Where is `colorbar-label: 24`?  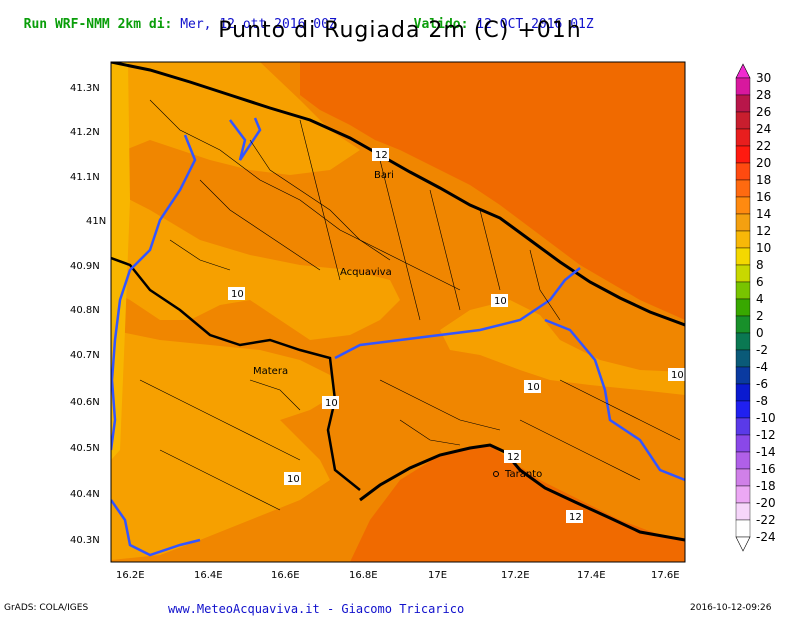
colorbar-label: 24 is located at coordinates (763, 129).